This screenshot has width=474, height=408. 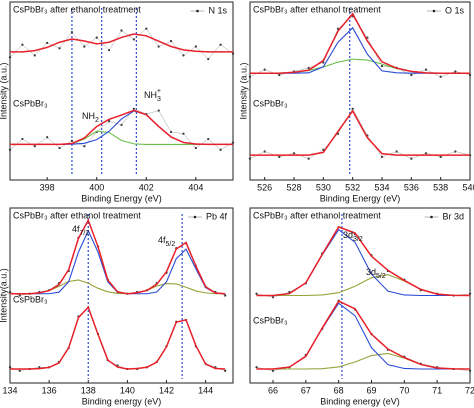 I want to click on peak-annotation: 4f5/2, so click(x=166, y=241).